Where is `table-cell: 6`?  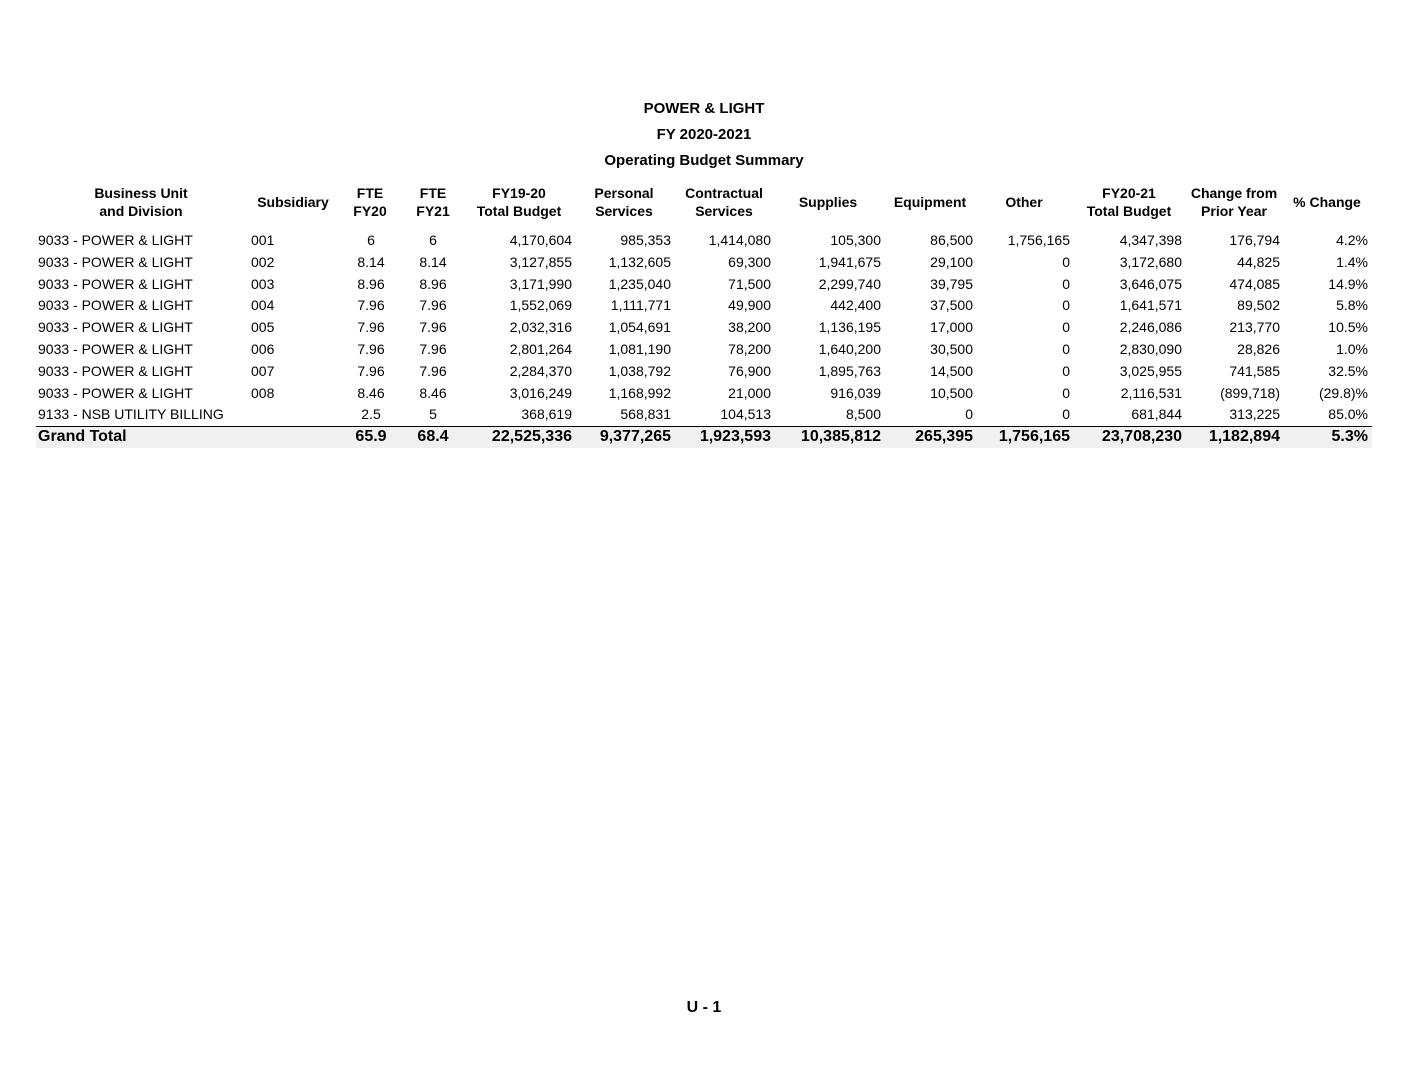
table-cell: 6 is located at coordinates (433, 240).